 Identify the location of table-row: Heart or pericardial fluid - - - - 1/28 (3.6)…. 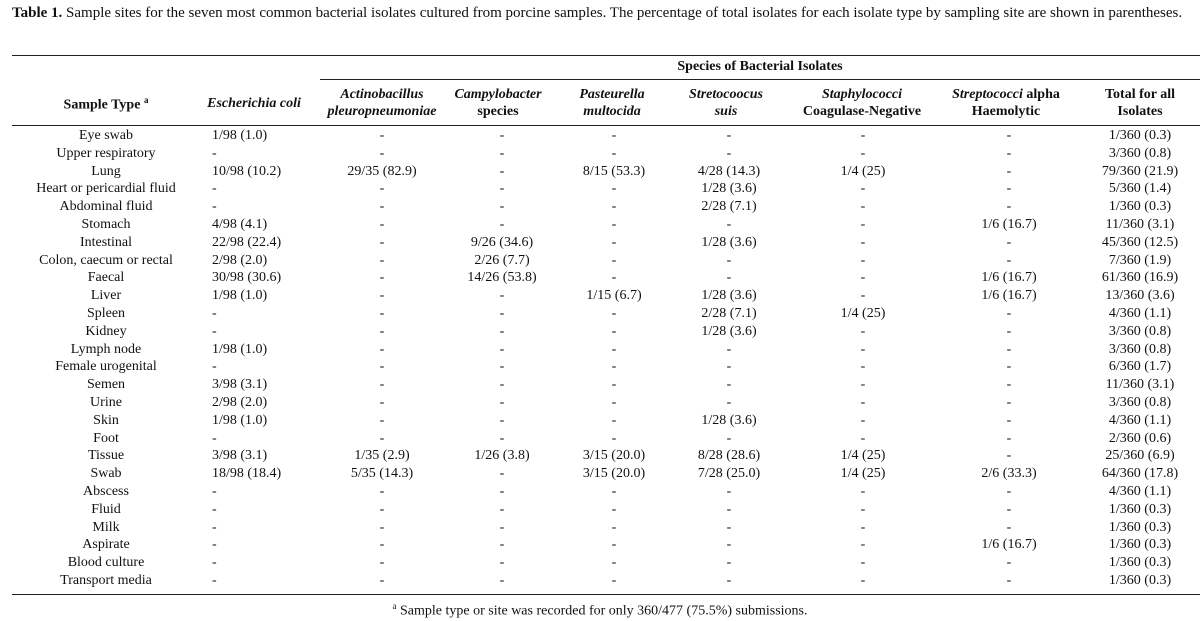
(606, 189).